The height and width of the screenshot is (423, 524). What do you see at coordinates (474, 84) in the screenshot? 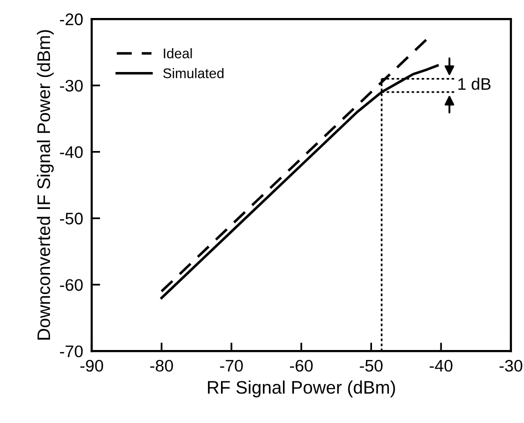
I see `annotation: 1 dB` at bounding box center [474, 84].